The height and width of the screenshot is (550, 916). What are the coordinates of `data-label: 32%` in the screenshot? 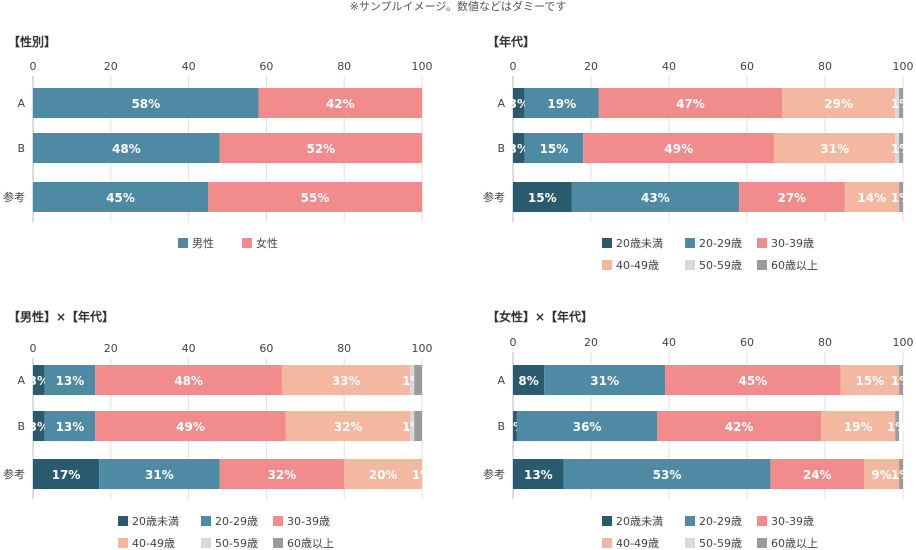 It's located at (282, 475).